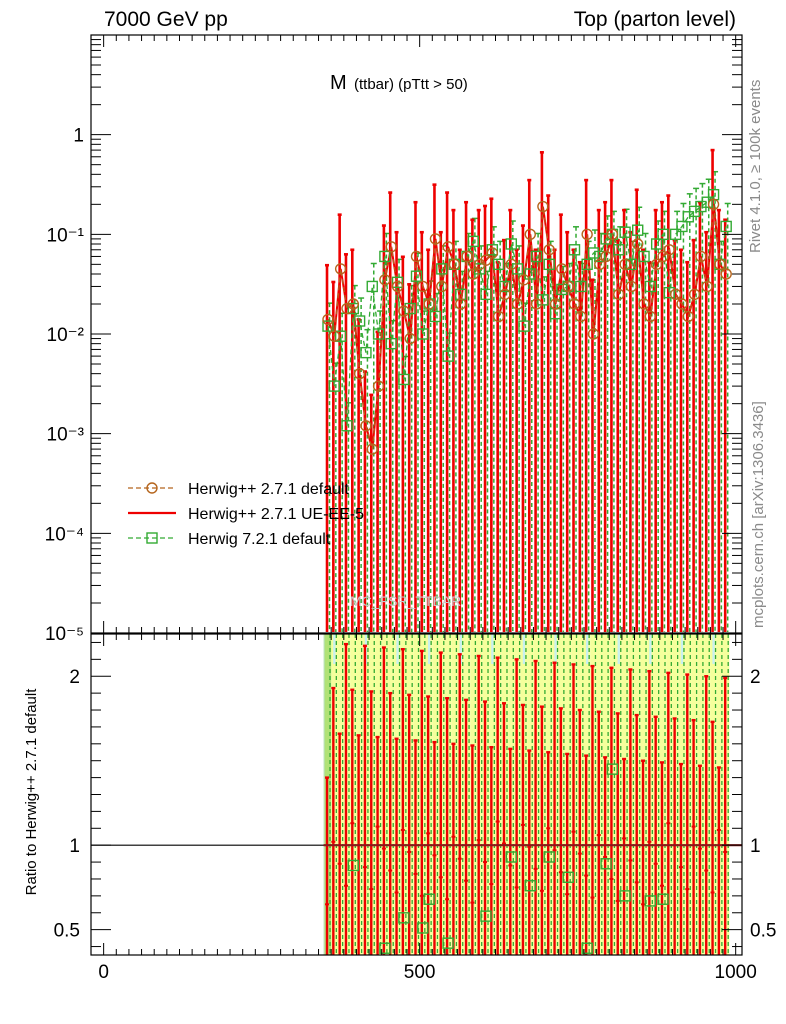  I want to click on y-tick-label: 10⁻⁵, so click(64, 634).